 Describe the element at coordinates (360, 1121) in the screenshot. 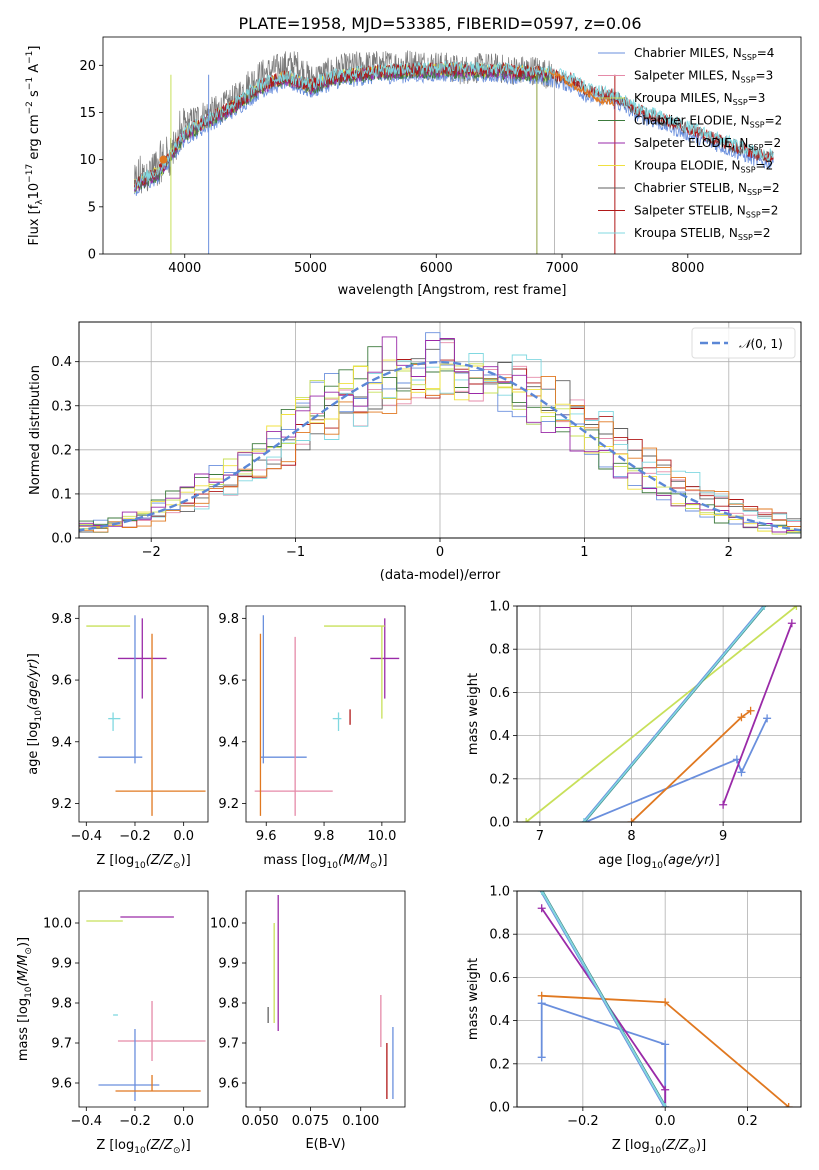

I see `x-tick-label: 0.100` at that location.